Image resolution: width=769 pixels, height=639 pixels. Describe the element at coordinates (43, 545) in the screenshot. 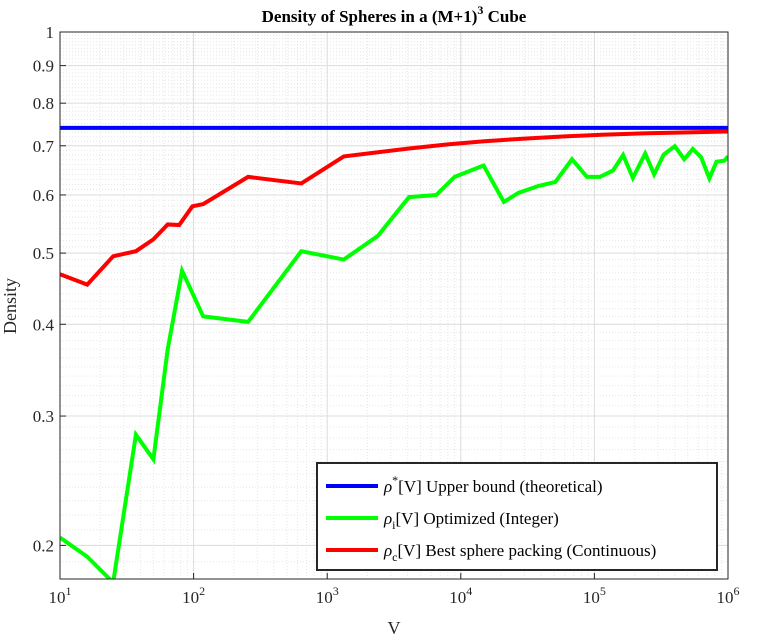

I see `y-tick-label: 0.2` at that location.